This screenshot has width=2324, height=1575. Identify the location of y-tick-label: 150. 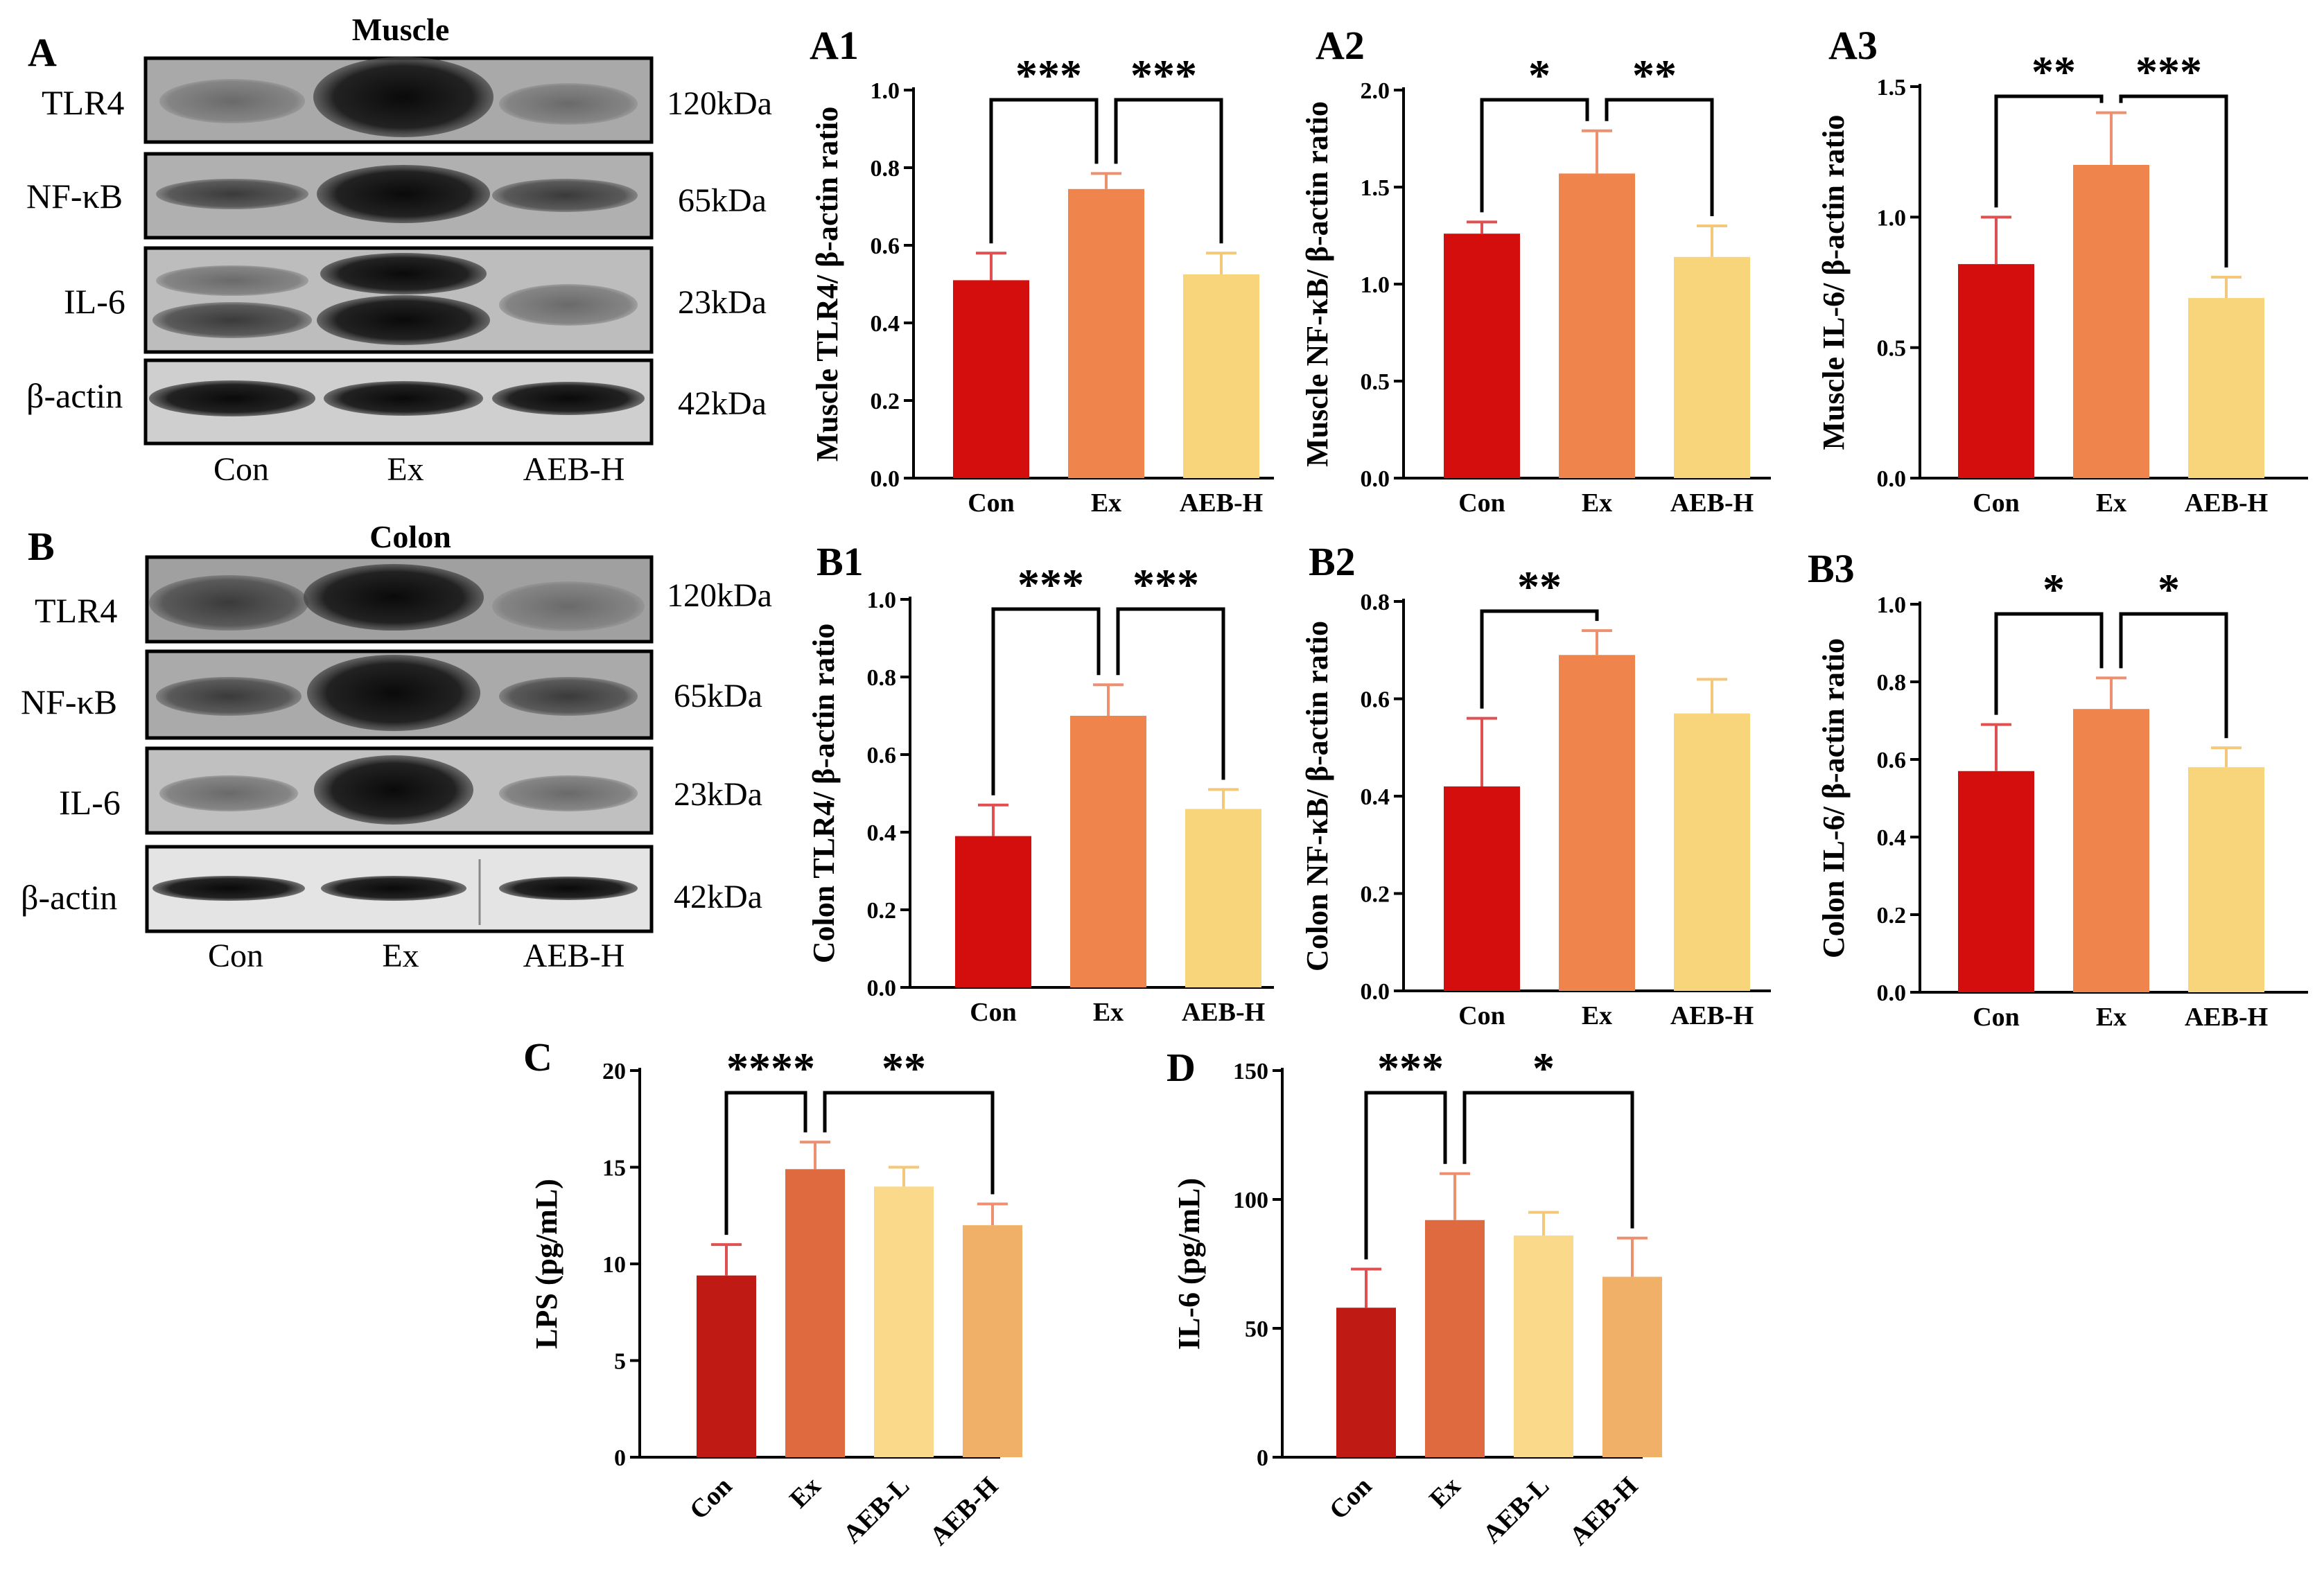
(1250, 1071).